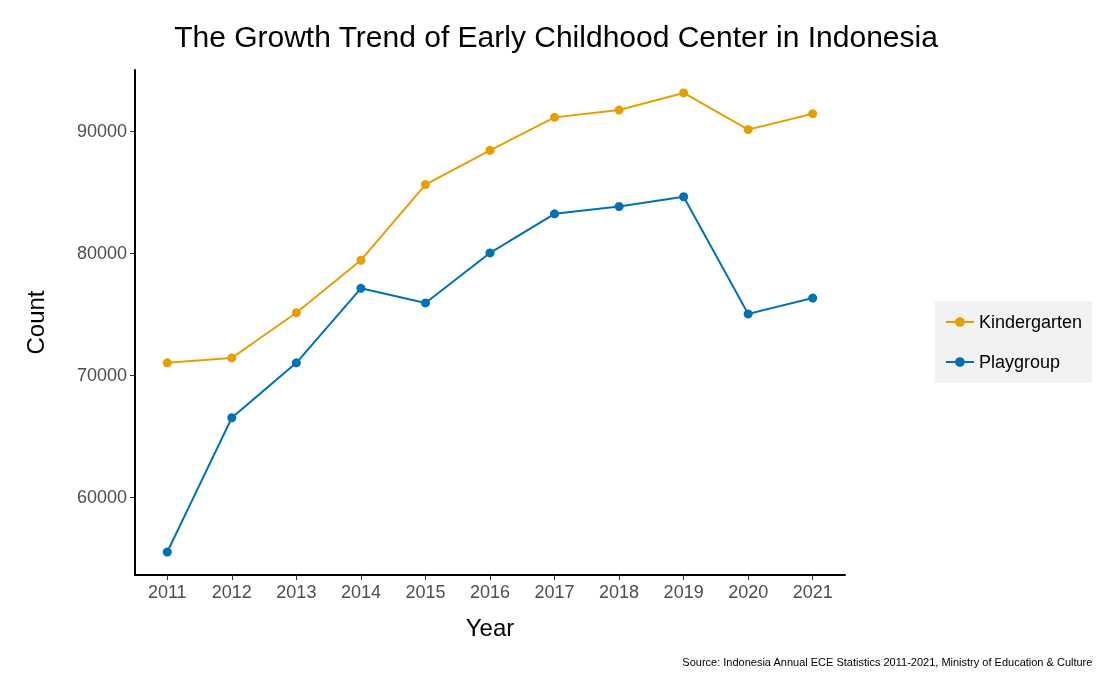  What do you see at coordinates (360, 592) in the screenshot?
I see `x-tick-label: 2014` at bounding box center [360, 592].